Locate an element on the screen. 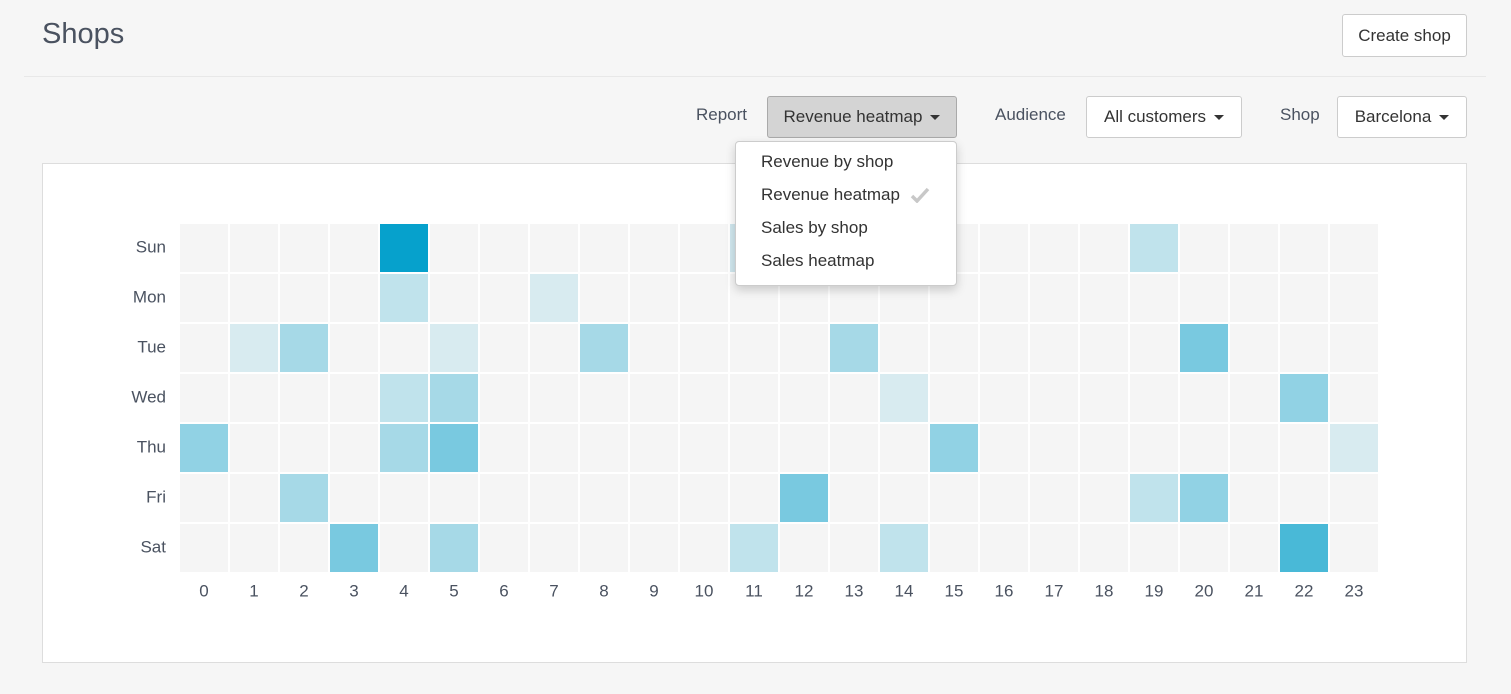 This screenshot has height=694, width=1511. dropdown-item: Revenue by shop is located at coordinates (827, 161).